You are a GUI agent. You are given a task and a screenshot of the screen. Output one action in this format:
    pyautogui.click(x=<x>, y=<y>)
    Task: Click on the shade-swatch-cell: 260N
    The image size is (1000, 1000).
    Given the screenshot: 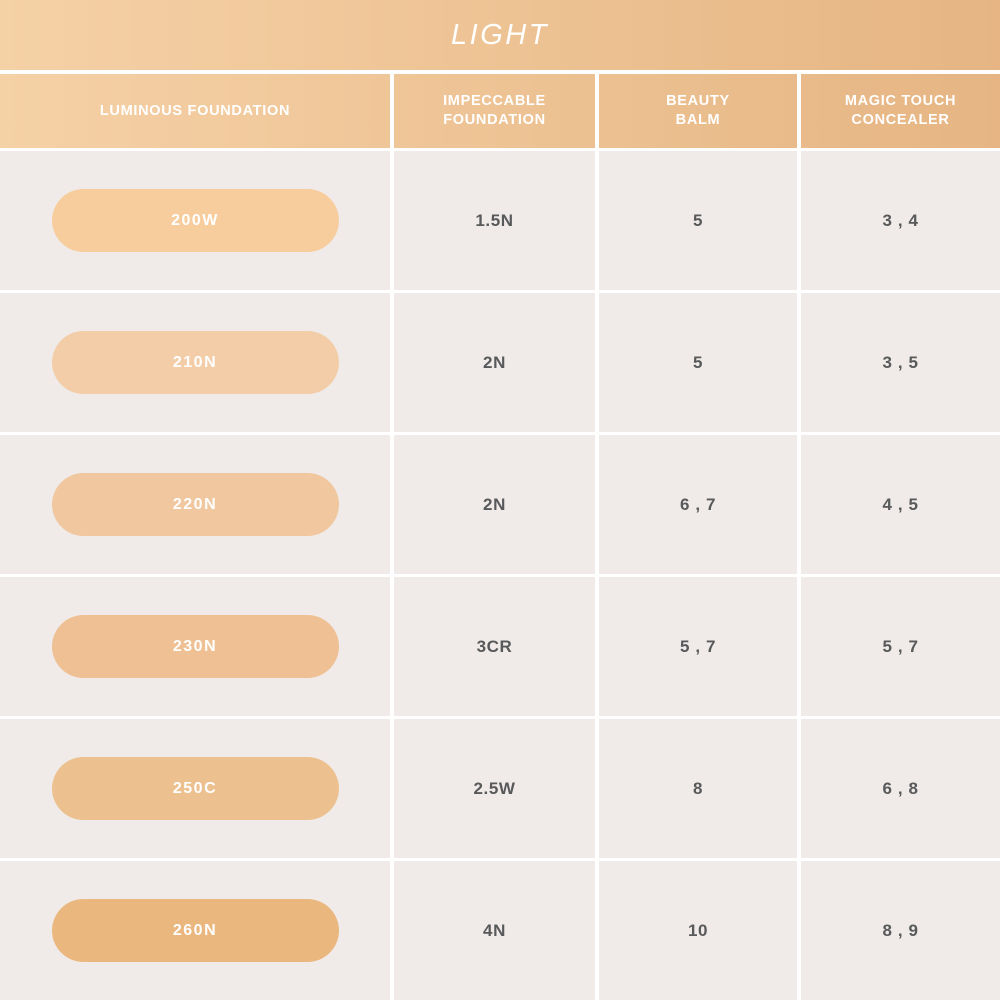 What is the action you would take?
    pyautogui.click(x=195, y=930)
    